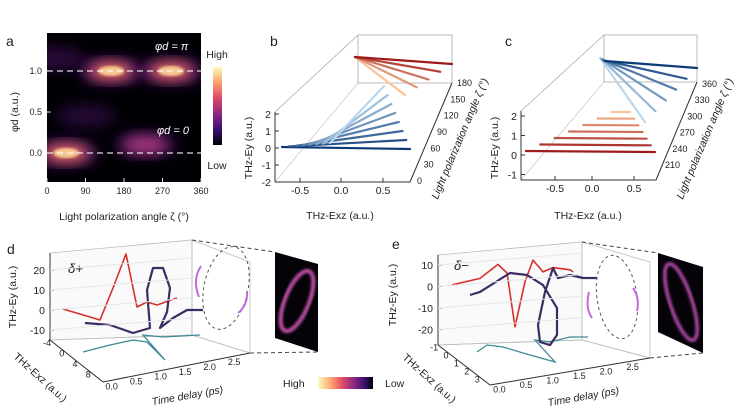  What do you see at coordinates (118, 131) in the screenshot?
I see `panel-a-ticks: 0 90 180 270 360 0.0 0.5 1.0` at bounding box center [118, 131].